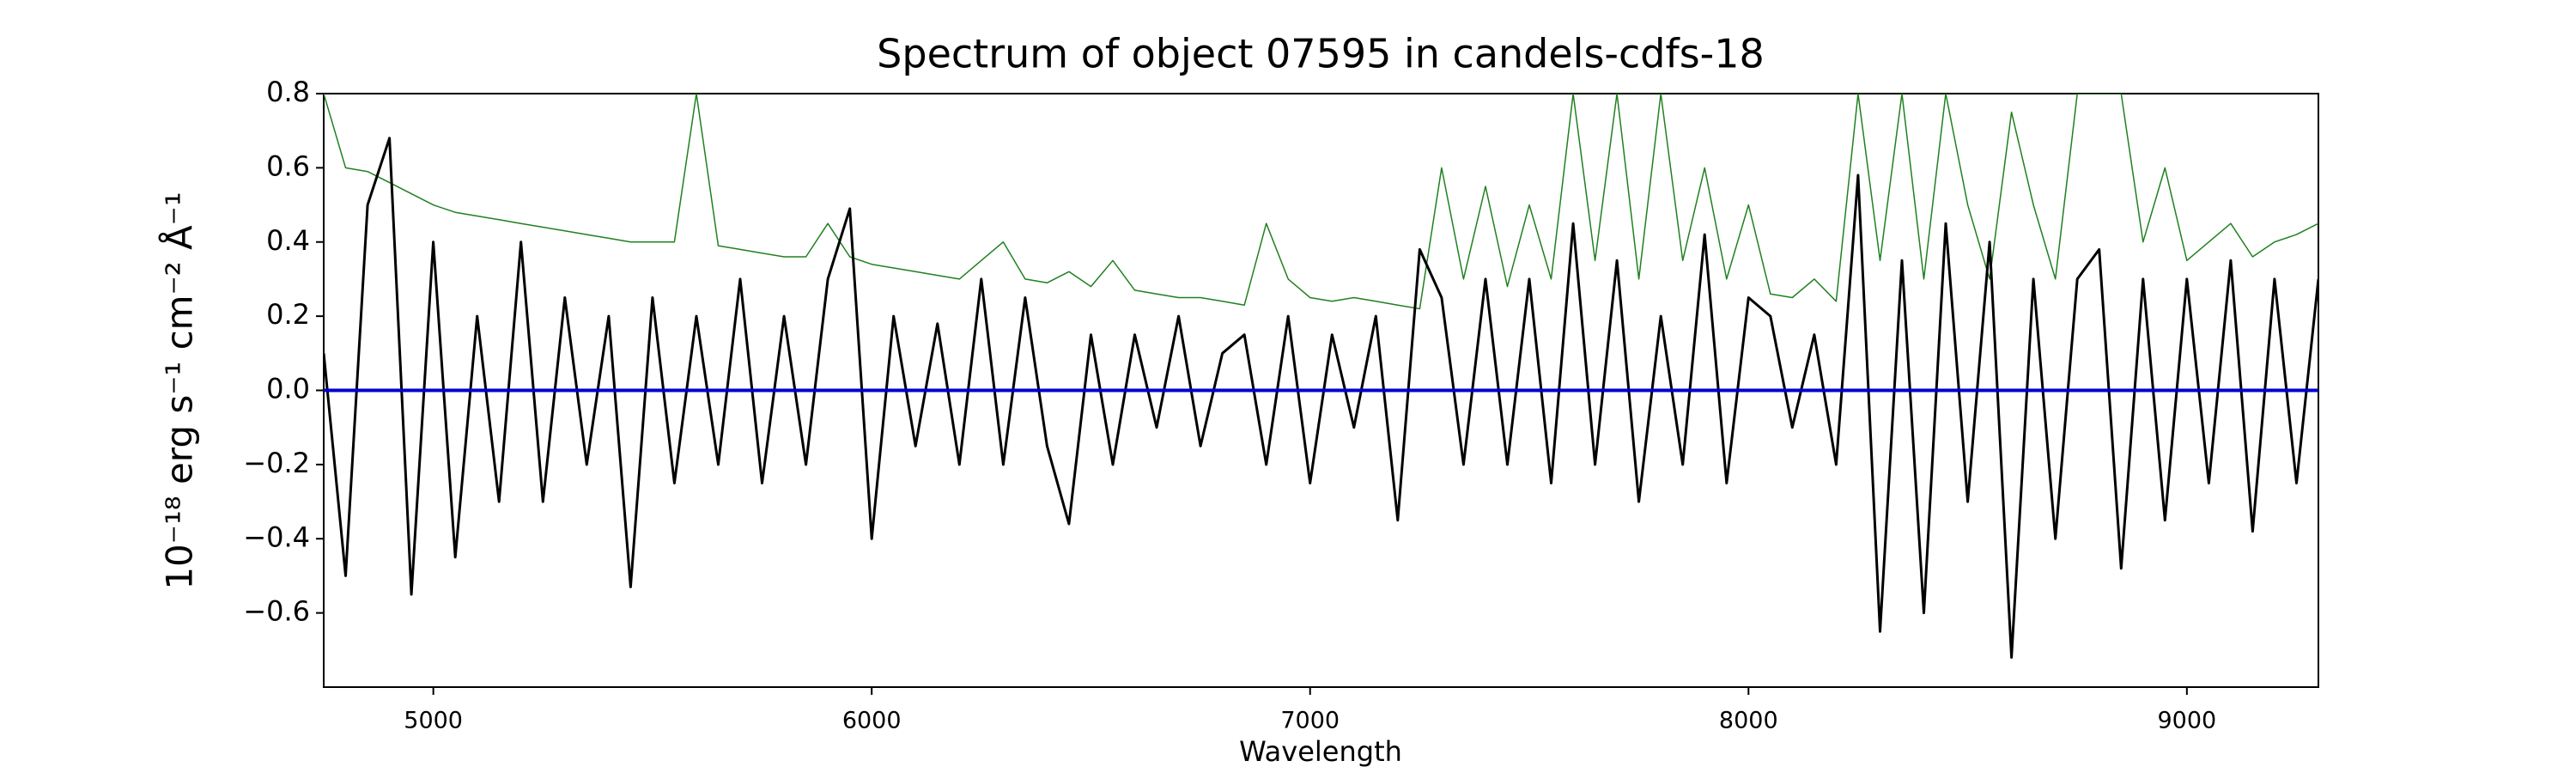 Image resolution: width=2576 pixels, height=773 pixels. I want to click on y-tick-label: −0.4, so click(276, 536).